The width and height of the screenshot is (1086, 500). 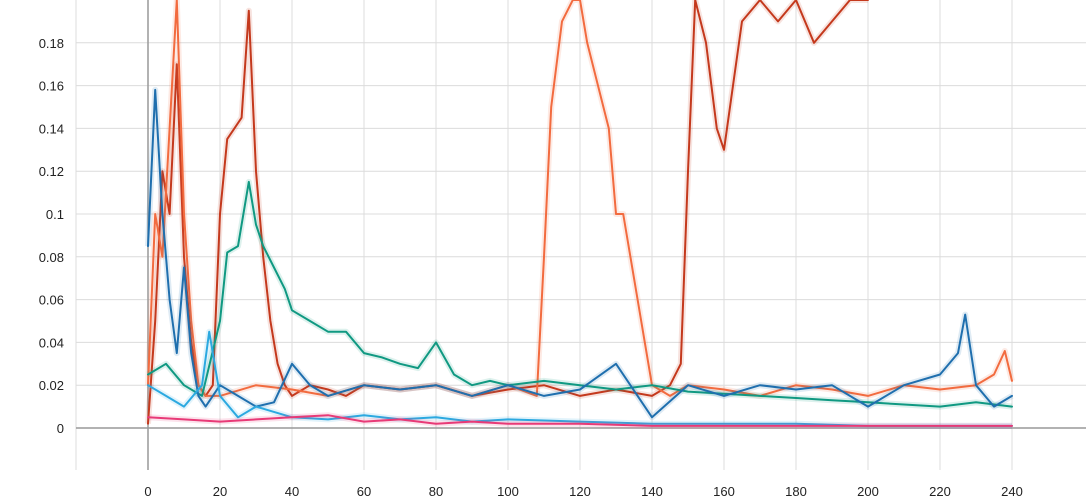 What do you see at coordinates (508, 491) in the screenshot?
I see `x-tick-label: 100` at bounding box center [508, 491].